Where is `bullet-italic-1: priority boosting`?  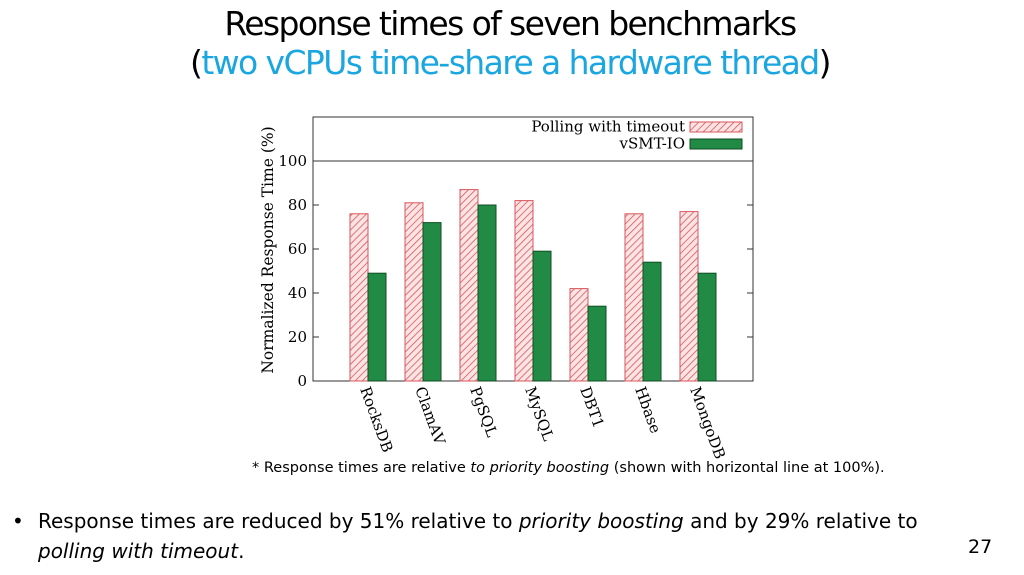
bullet-italic-1: priority boosting is located at coordinates (601, 521).